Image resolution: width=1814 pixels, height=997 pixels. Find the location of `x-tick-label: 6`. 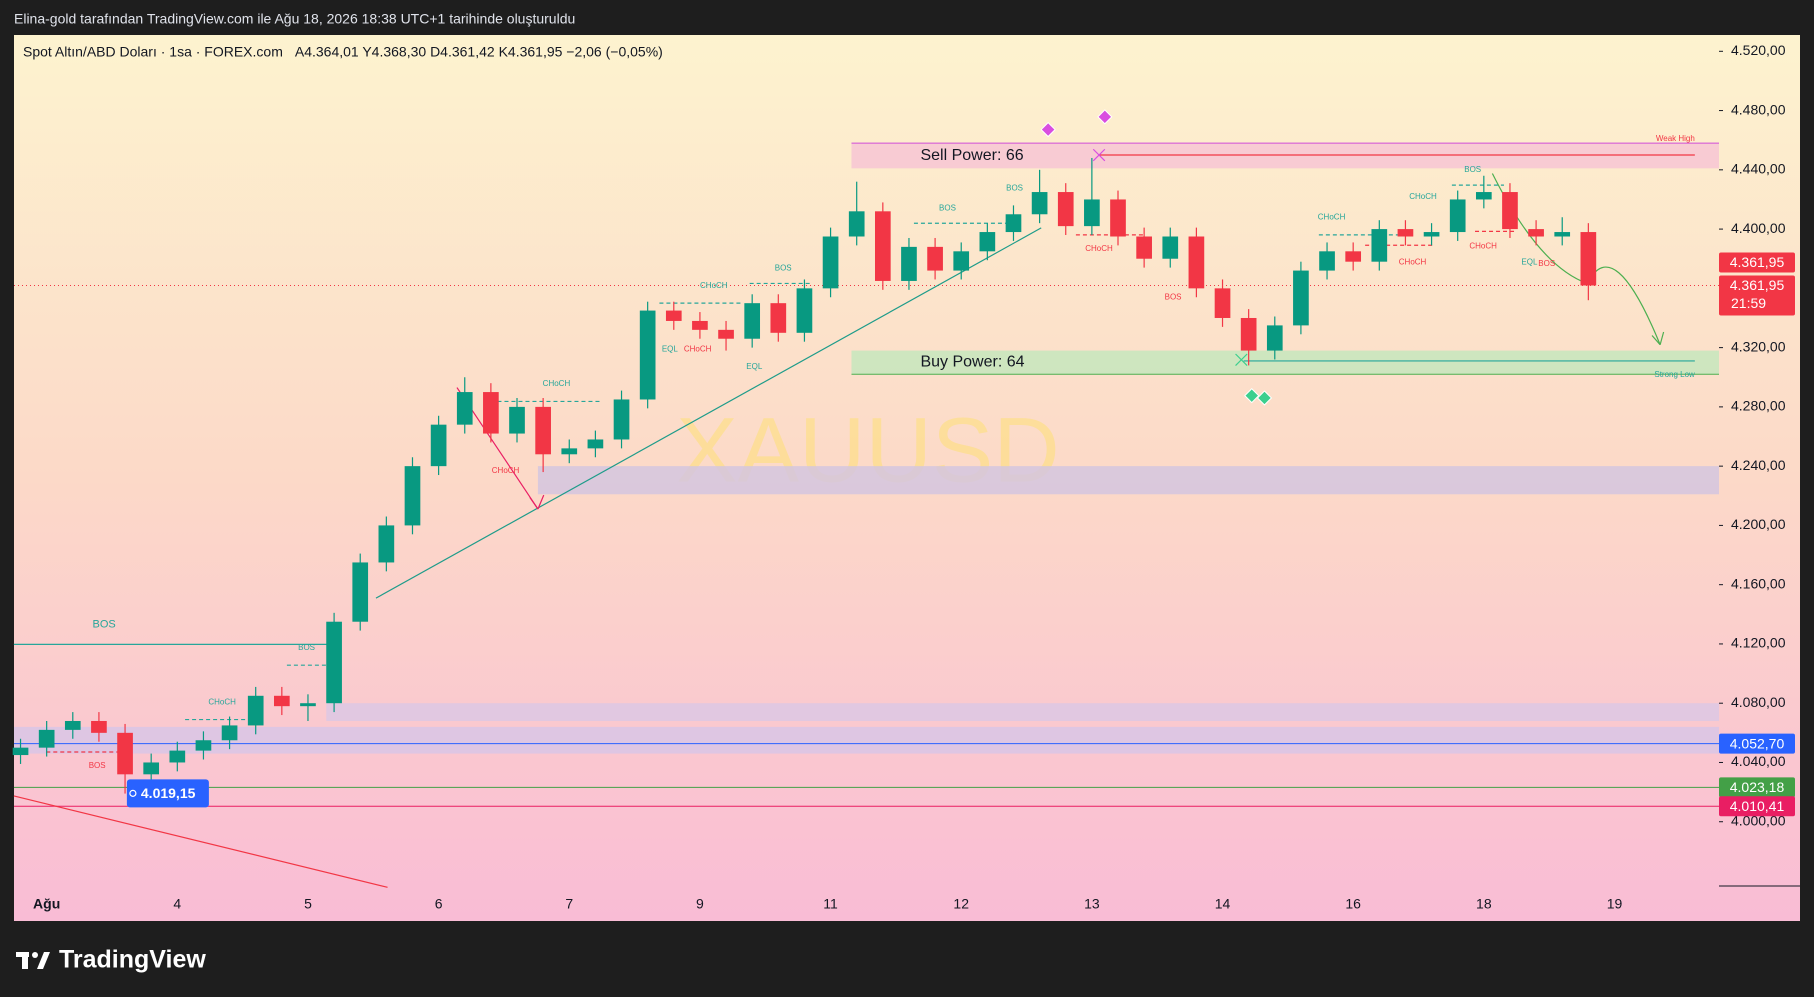

x-tick-label: 6 is located at coordinates (439, 904).